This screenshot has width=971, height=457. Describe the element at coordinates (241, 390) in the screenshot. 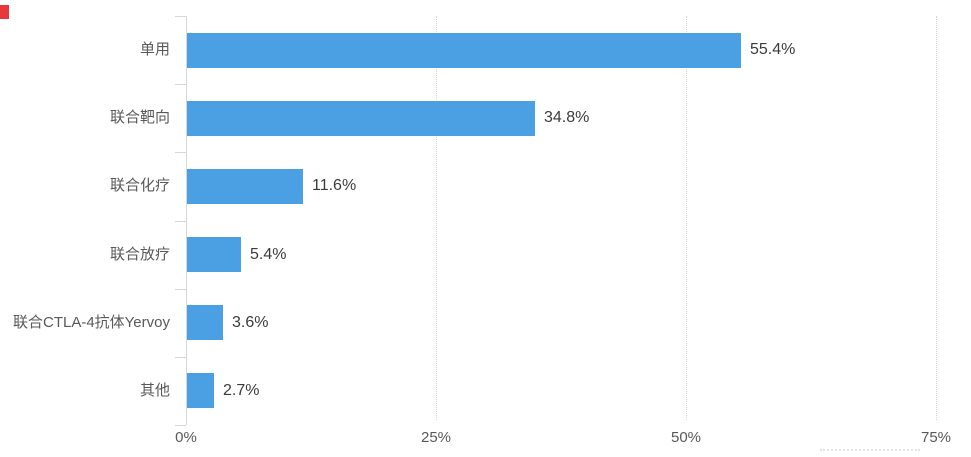

I see `value-label-5: 2.7%` at that location.